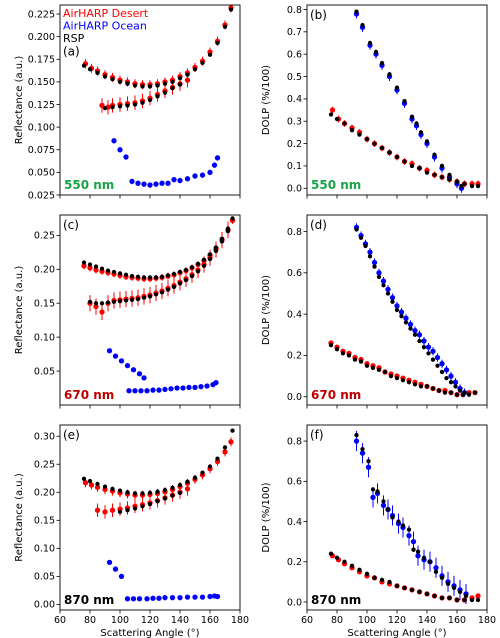  What do you see at coordinates (294, 441) in the screenshot?
I see `y-tick-label: 0.8` at bounding box center [294, 441].